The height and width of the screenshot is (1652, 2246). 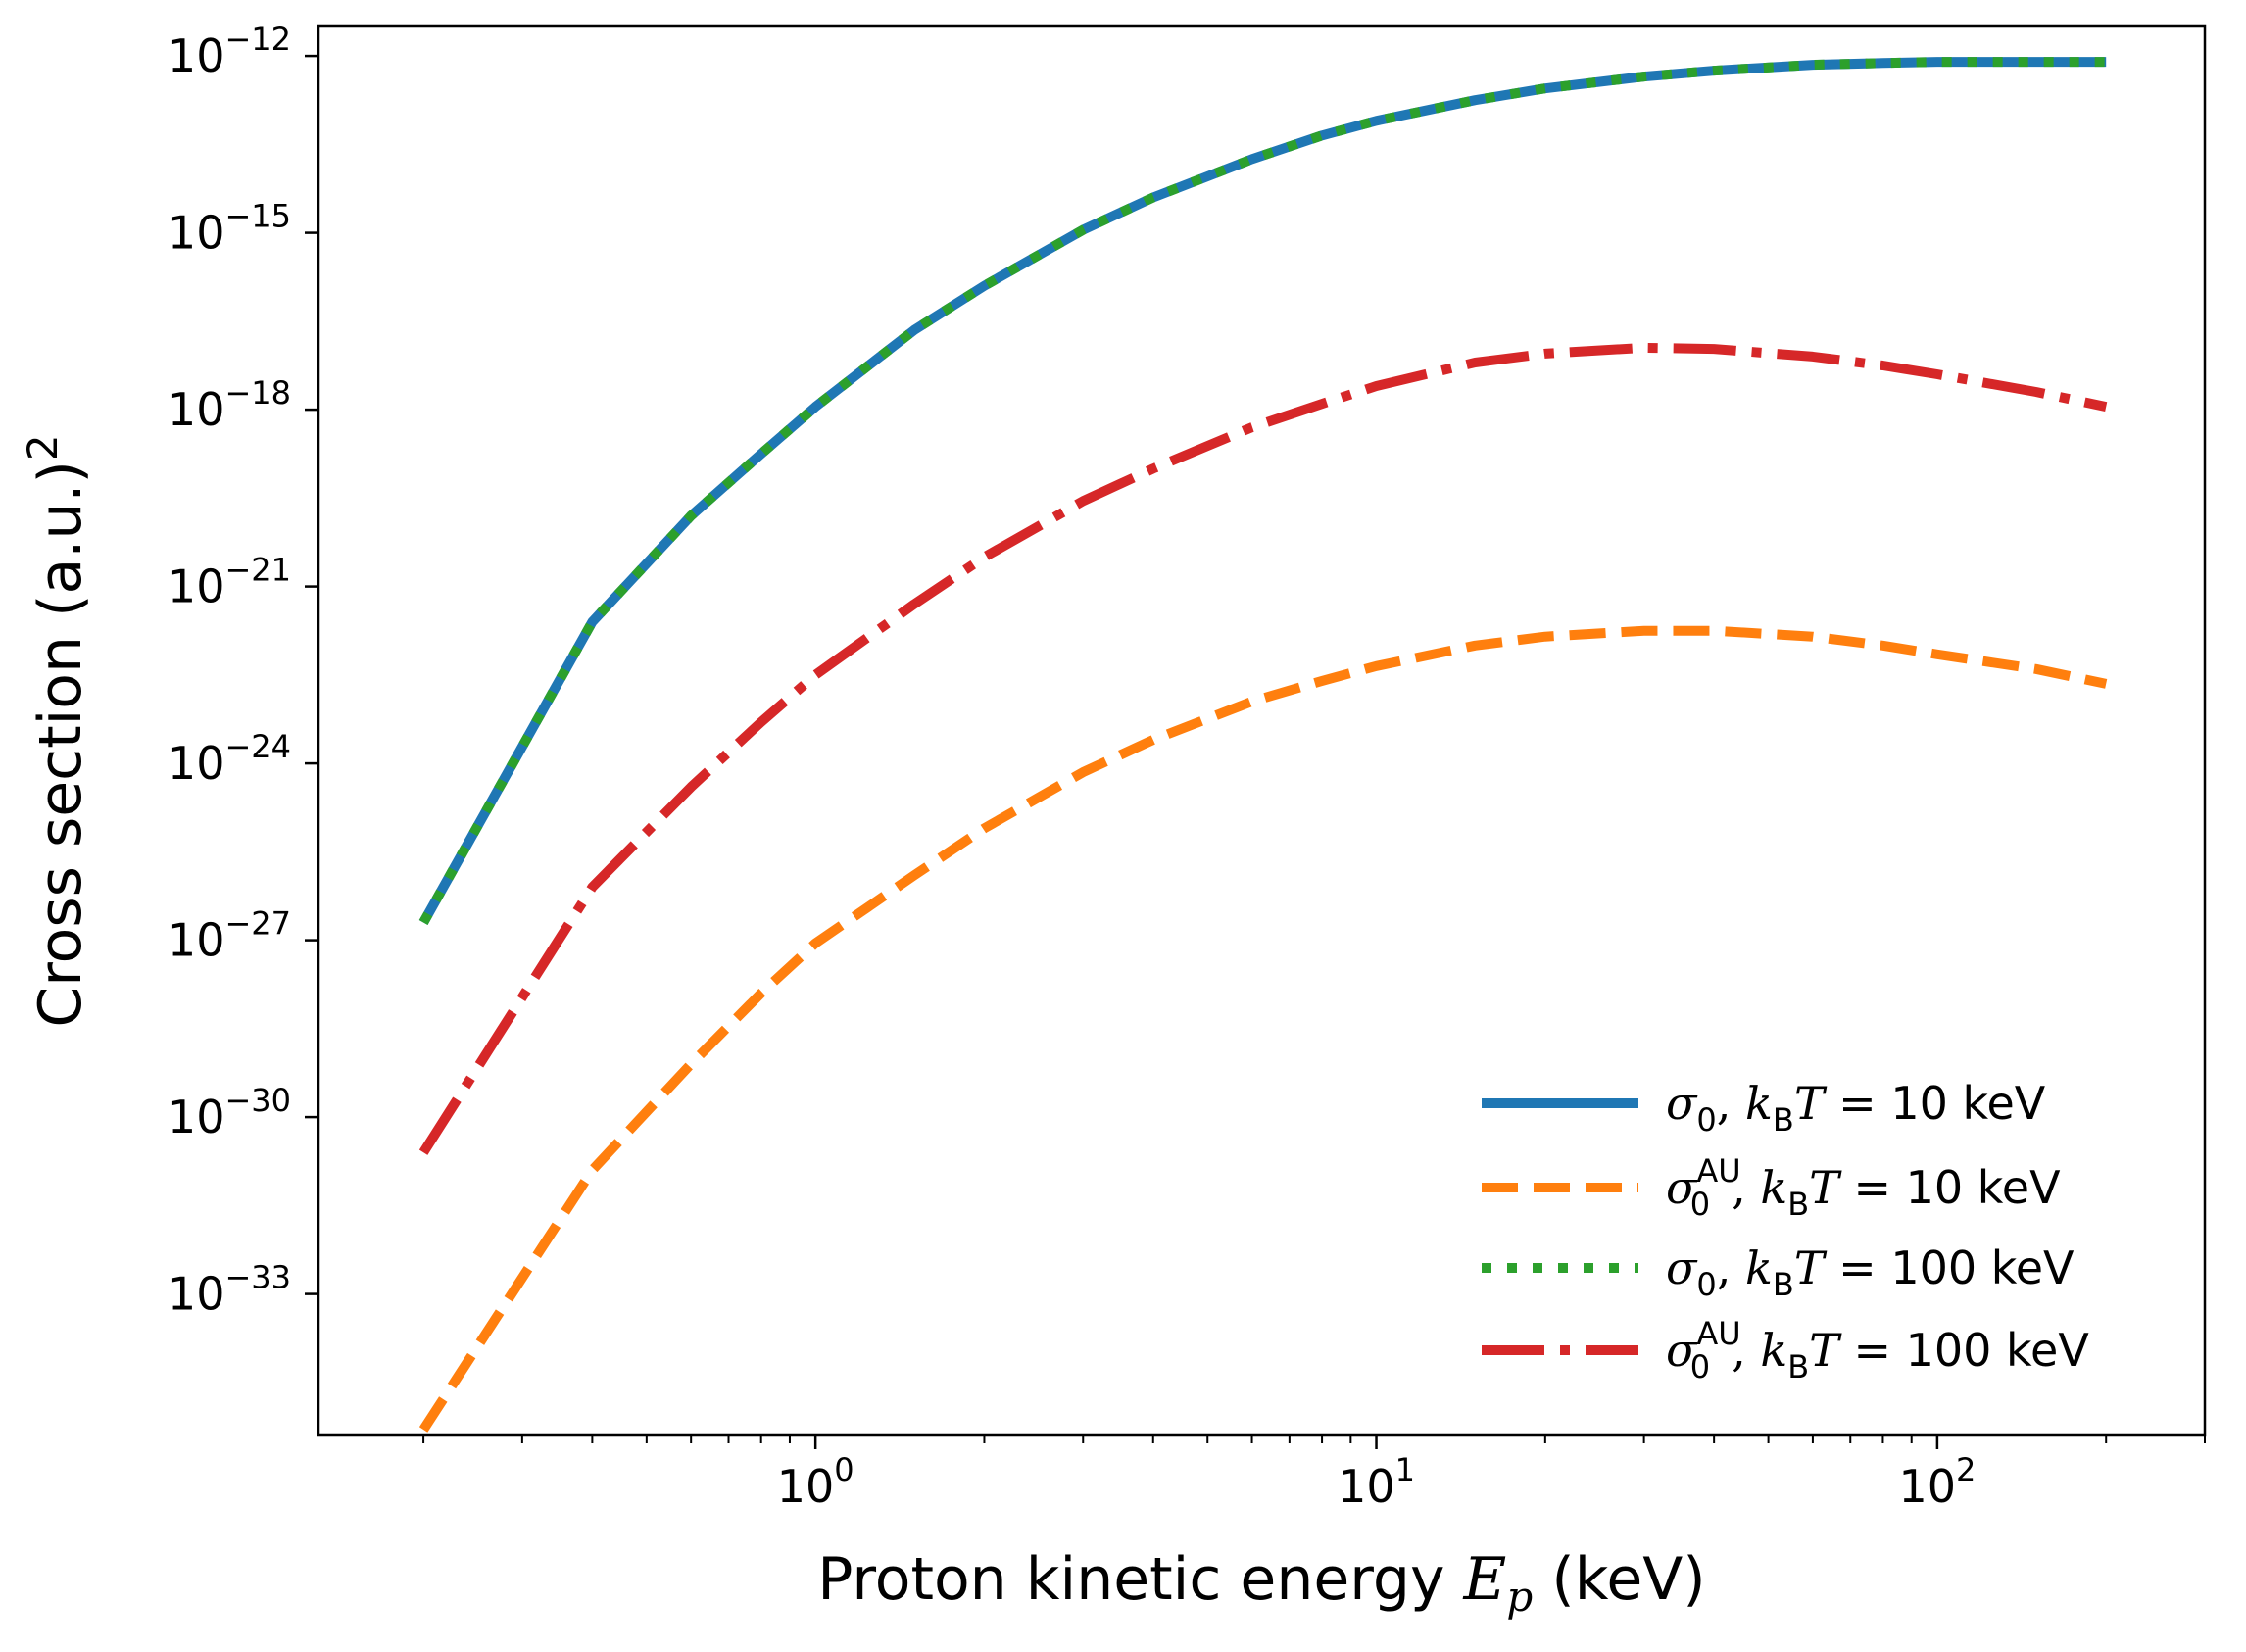 What do you see at coordinates (196, 763) in the screenshot?
I see `y-tick-label-base-4: 10` at bounding box center [196, 763].